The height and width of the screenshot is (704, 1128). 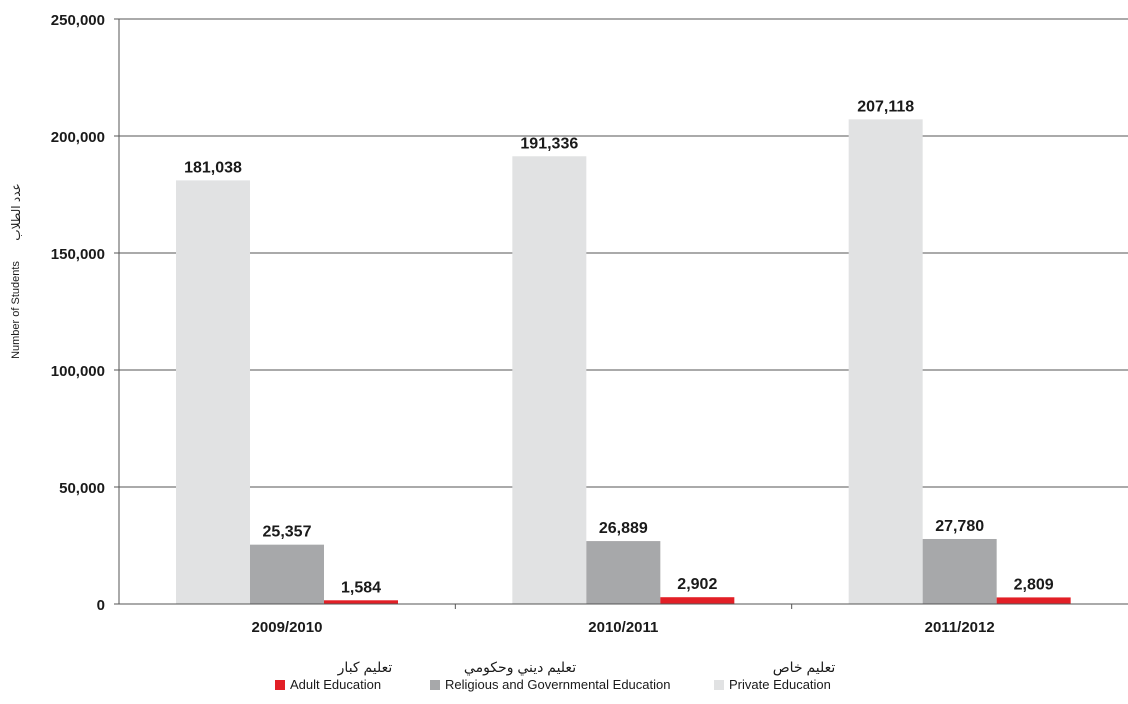 I want to click on legend-label: Private Education, so click(x=780, y=684).